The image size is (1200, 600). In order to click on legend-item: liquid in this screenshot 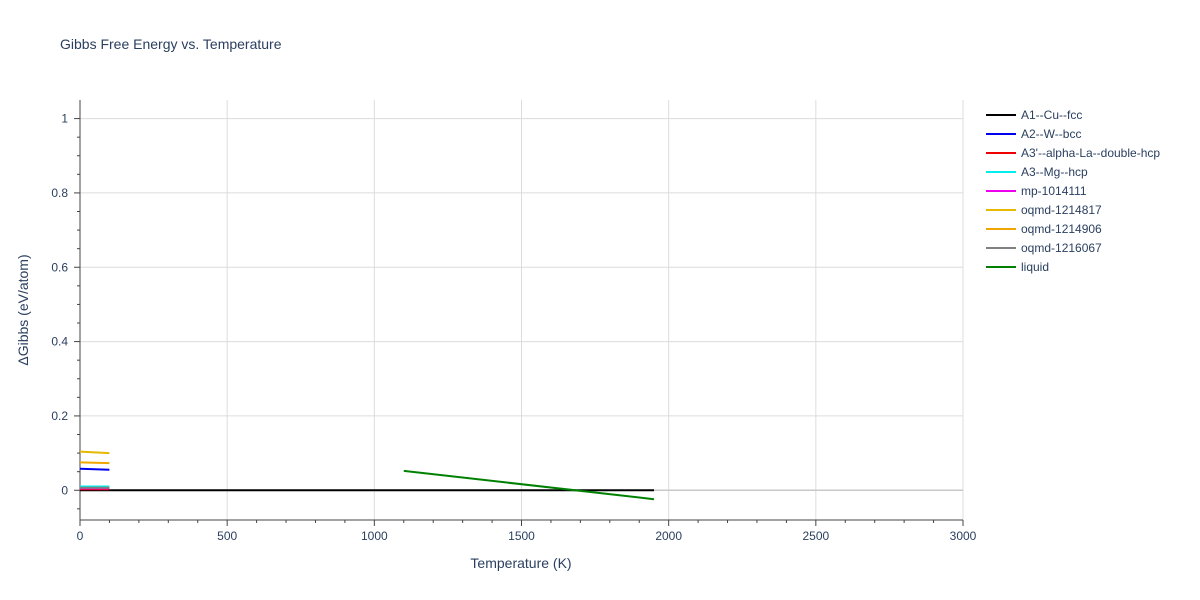, I will do `click(1017, 267)`.